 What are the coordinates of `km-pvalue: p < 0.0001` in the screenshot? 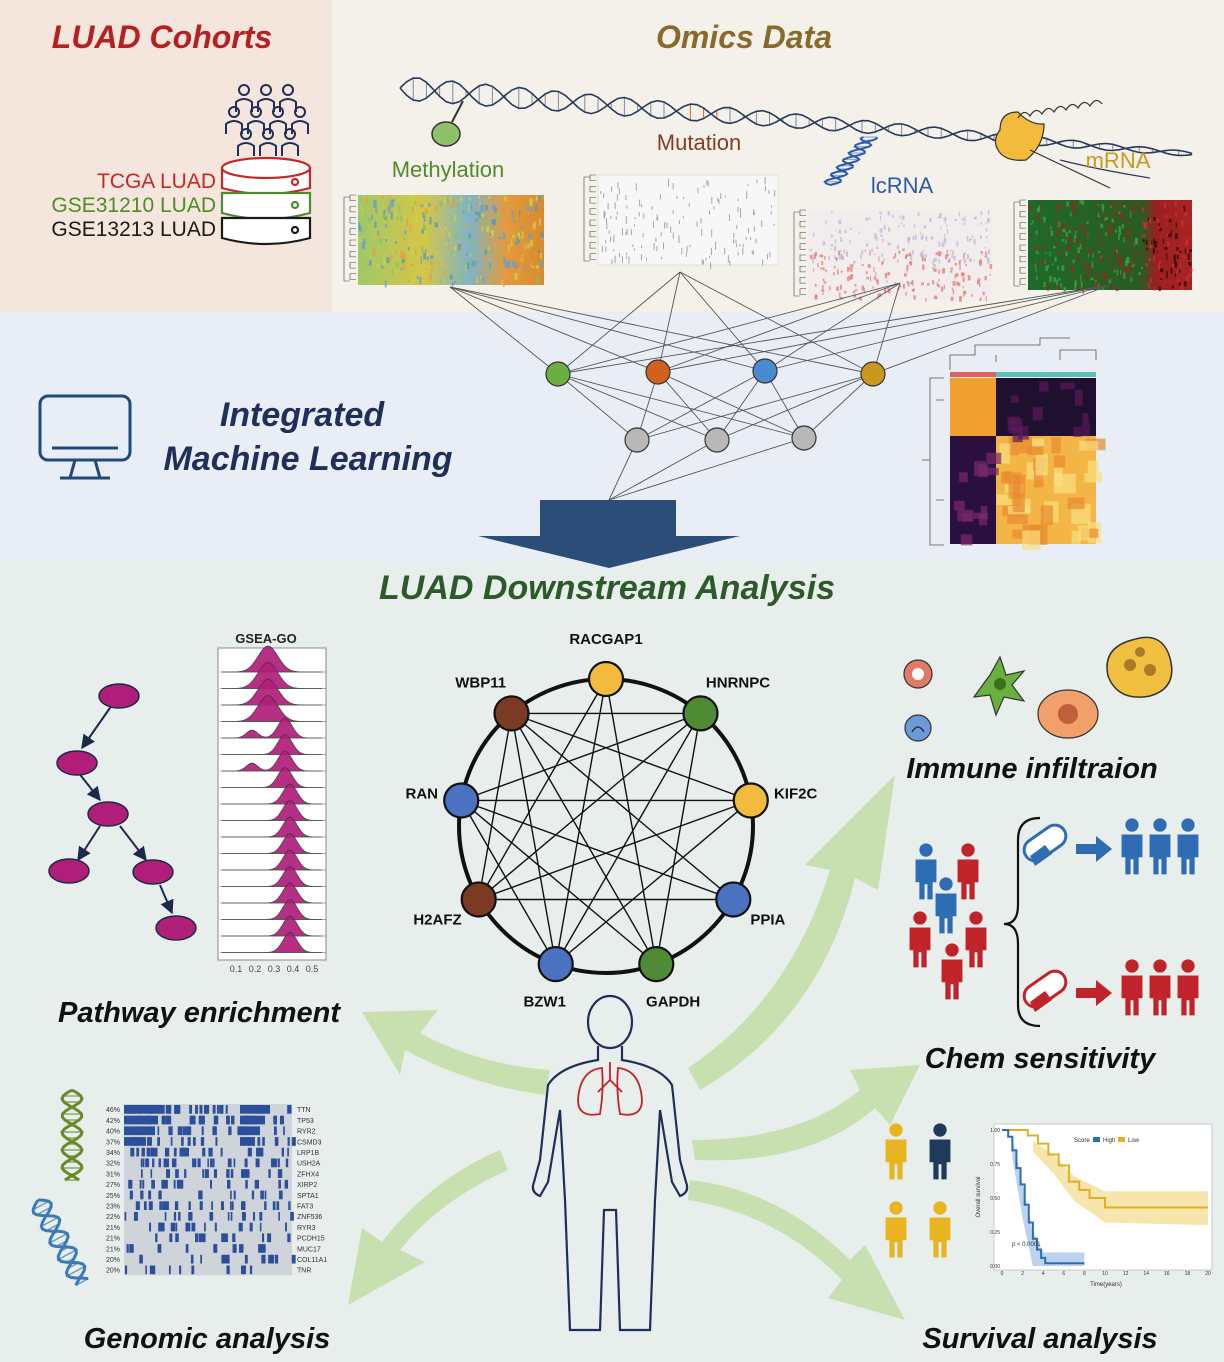 It's located at (1026, 1245).